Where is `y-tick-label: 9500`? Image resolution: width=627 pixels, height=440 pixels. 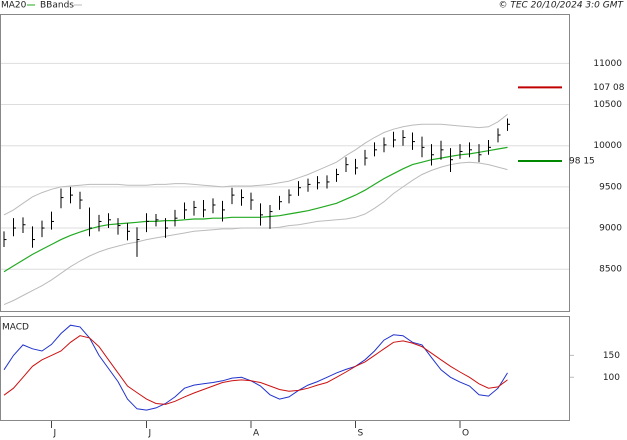
y-tick-label: 9500 is located at coordinates (610, 187).